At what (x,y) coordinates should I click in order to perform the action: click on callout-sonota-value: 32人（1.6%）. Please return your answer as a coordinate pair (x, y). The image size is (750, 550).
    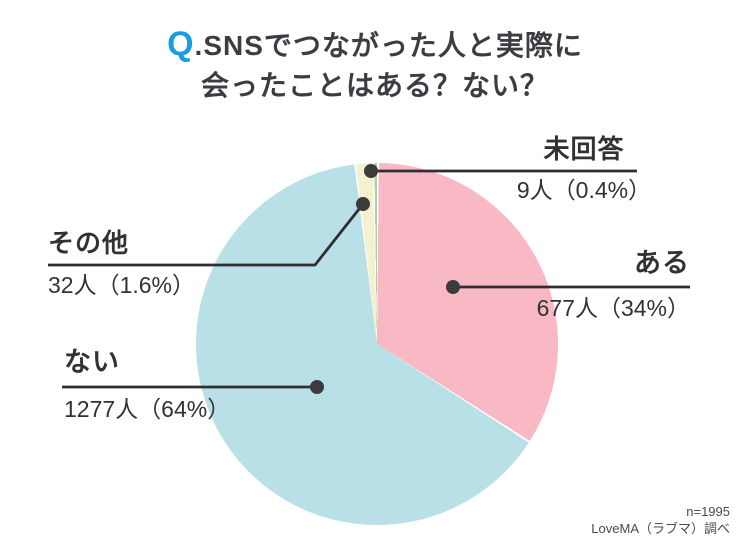
    Looking at the image, I should click on (122, 285).